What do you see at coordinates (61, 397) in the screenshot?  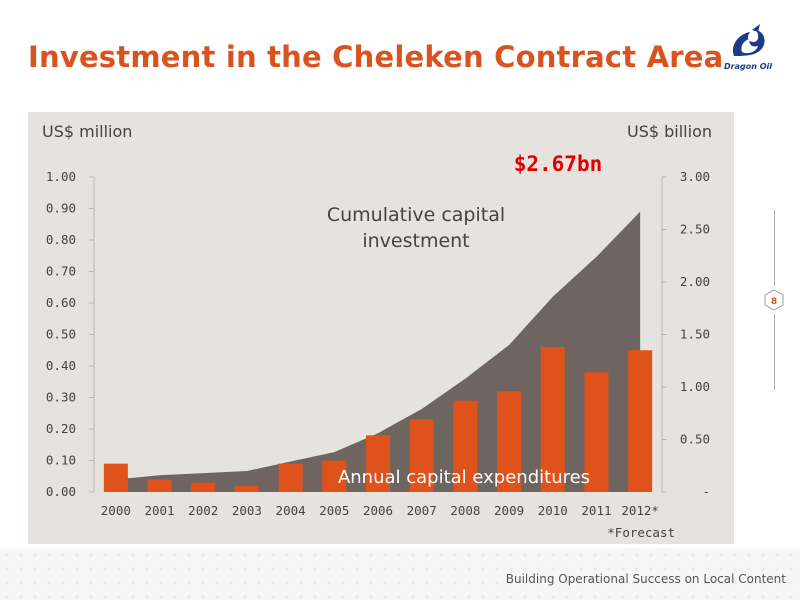 I see `left-tick-label: 0.30` at bounding box center [61, 397].